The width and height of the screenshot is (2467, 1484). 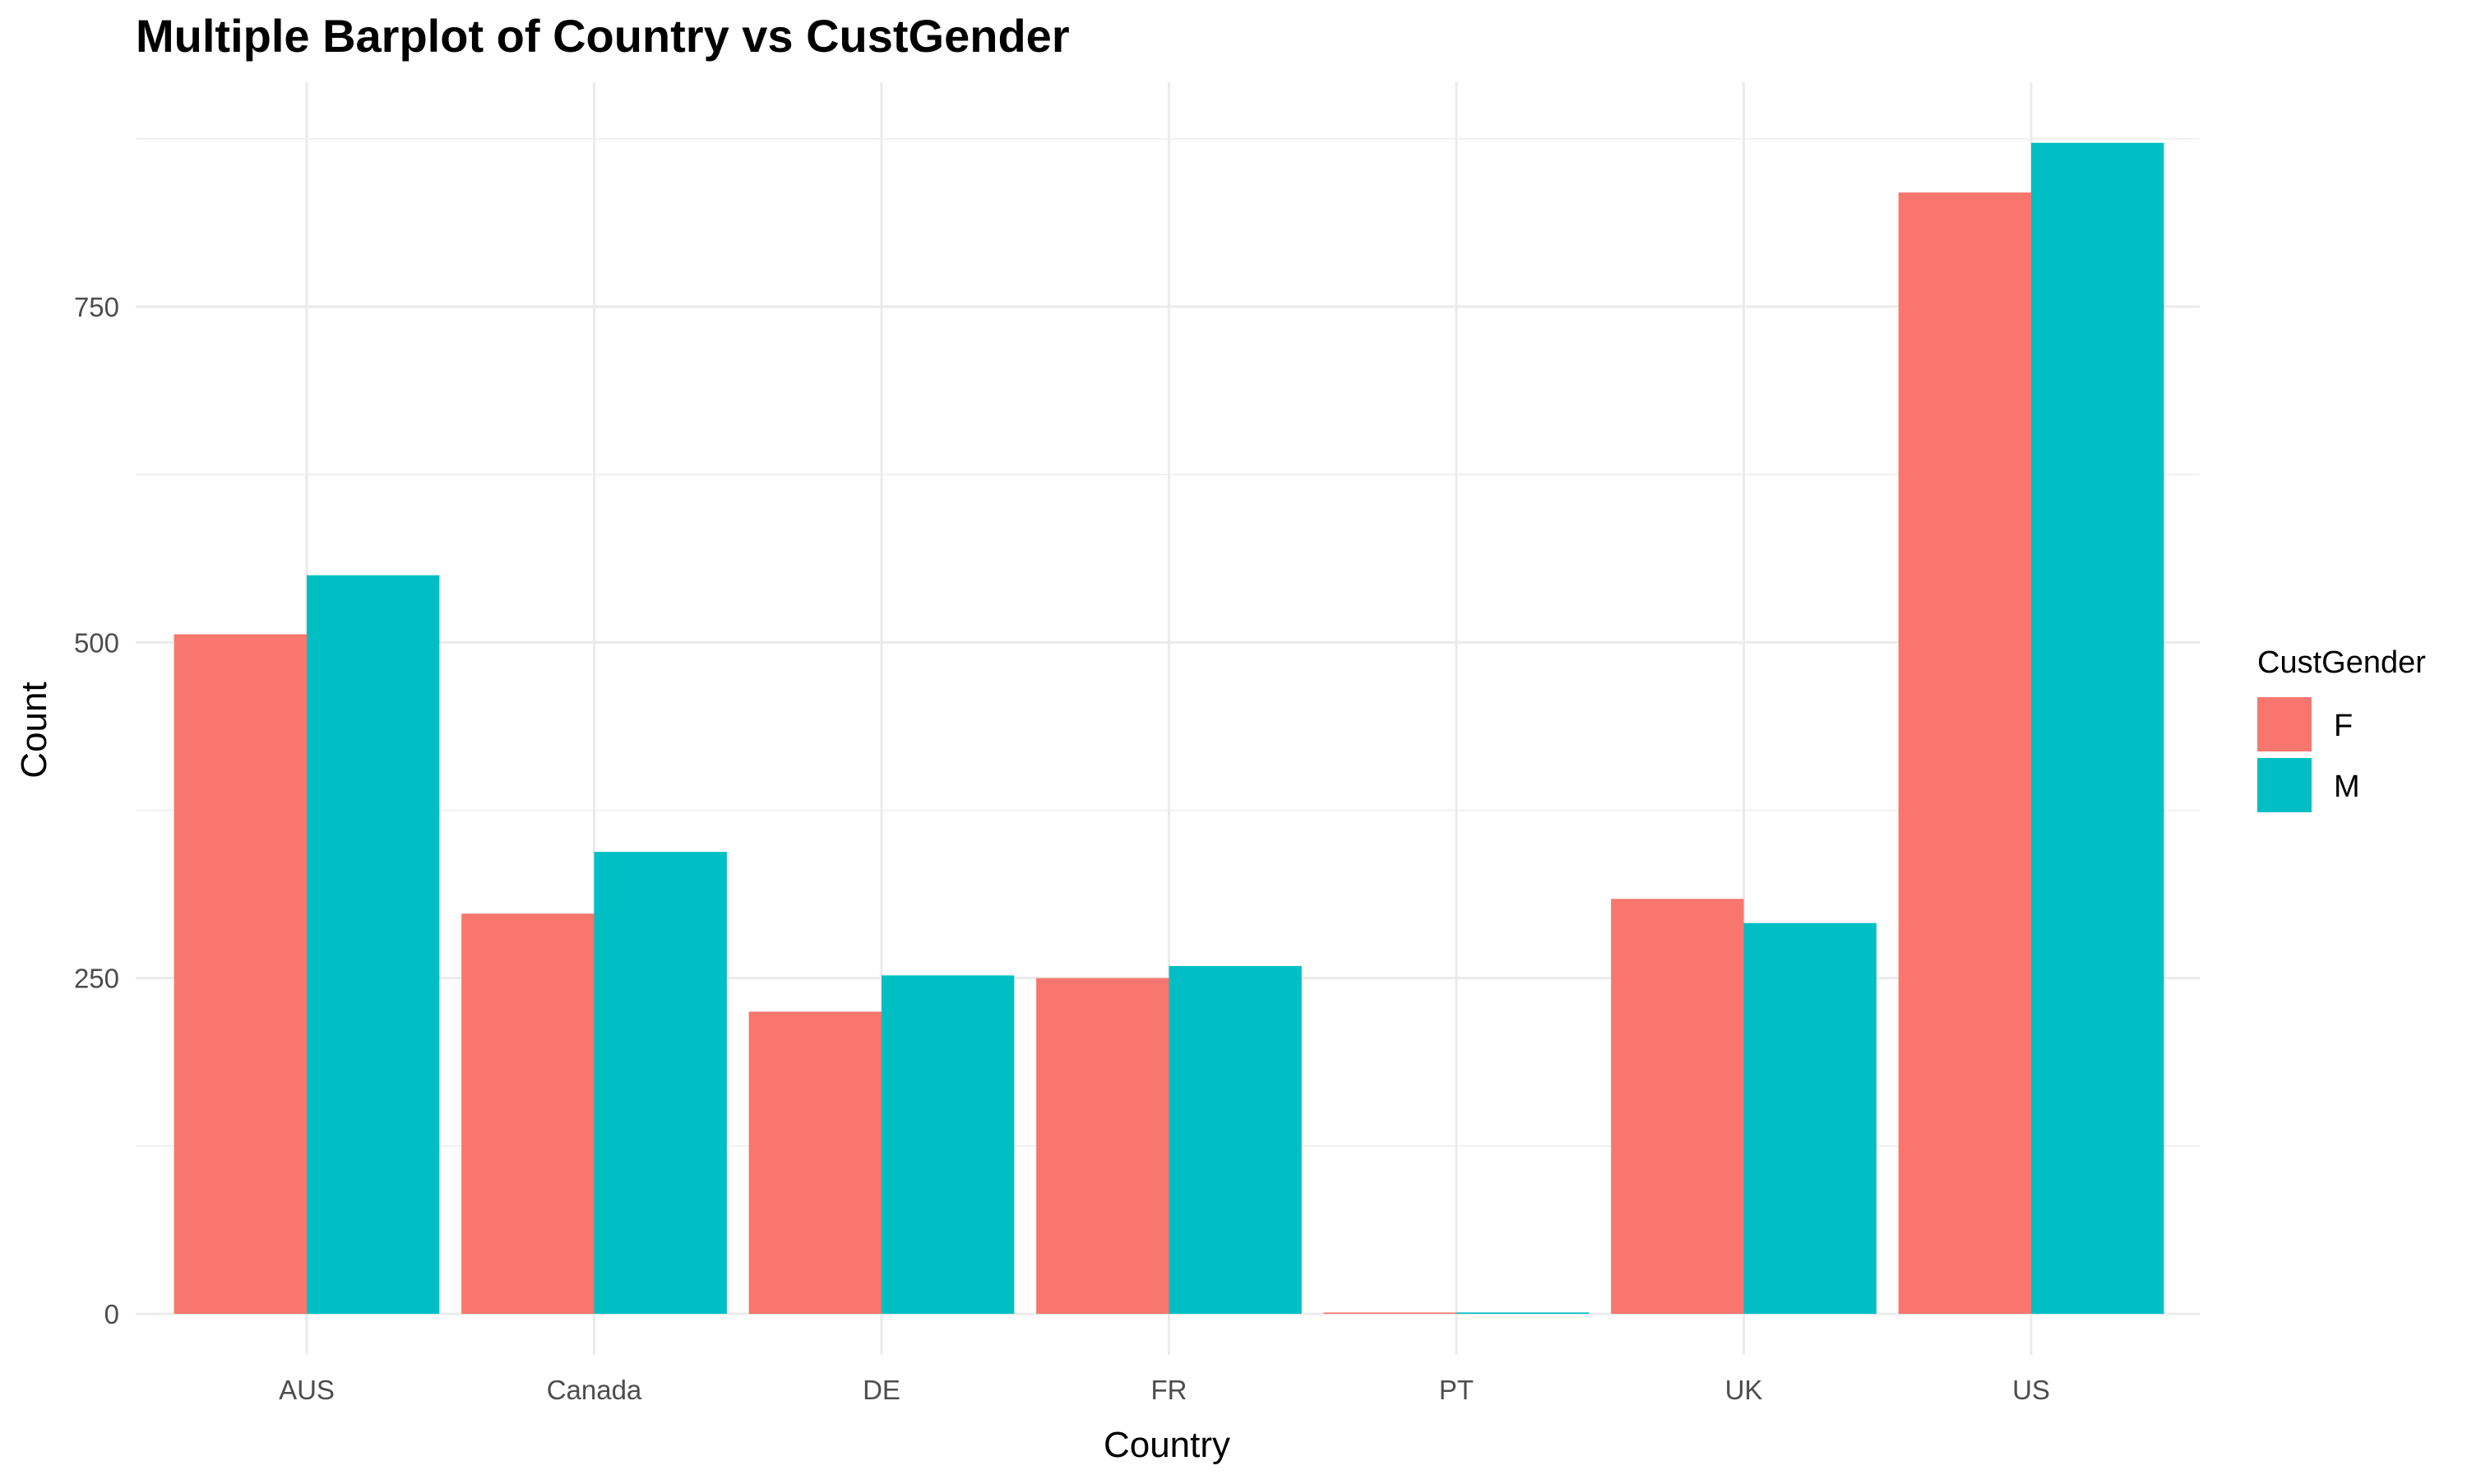 I want to click on x-tick-label: UK, so click(x=1744, y=1390).